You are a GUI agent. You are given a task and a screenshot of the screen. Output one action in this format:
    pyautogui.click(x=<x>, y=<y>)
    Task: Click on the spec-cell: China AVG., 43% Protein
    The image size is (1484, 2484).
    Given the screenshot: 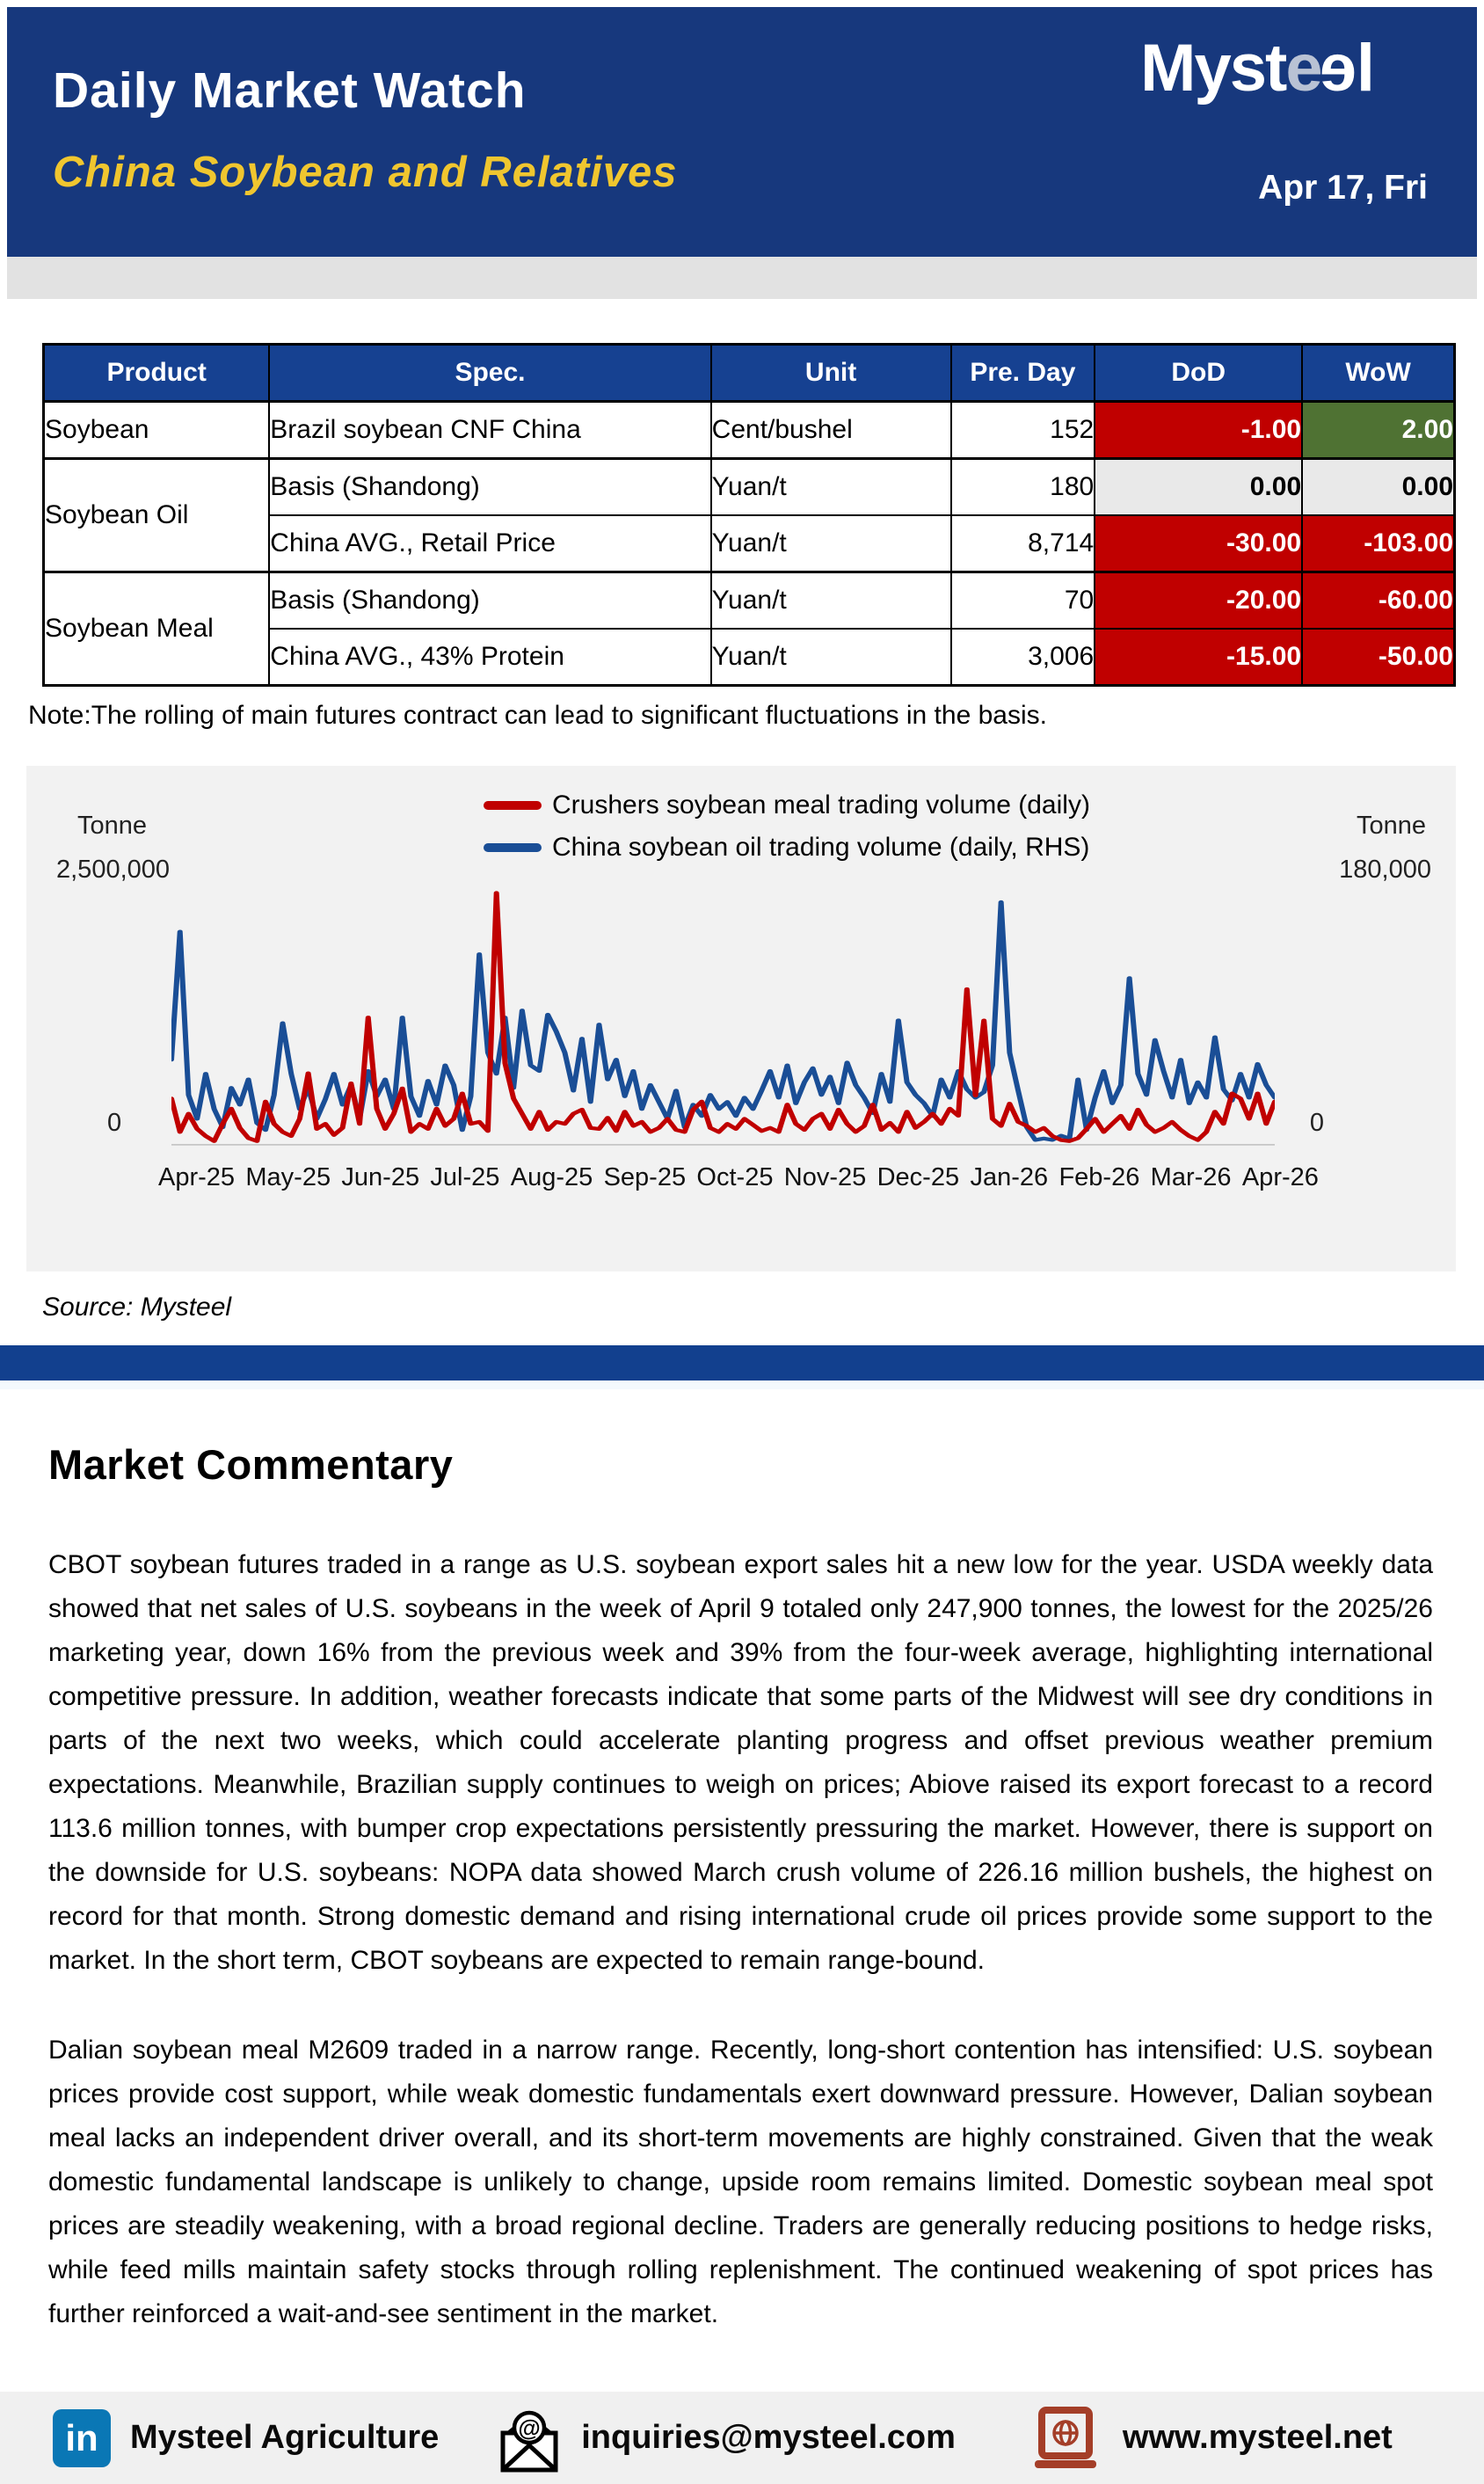 What is the action you would take?
    pyautogui.click(x=490, y=657)
    